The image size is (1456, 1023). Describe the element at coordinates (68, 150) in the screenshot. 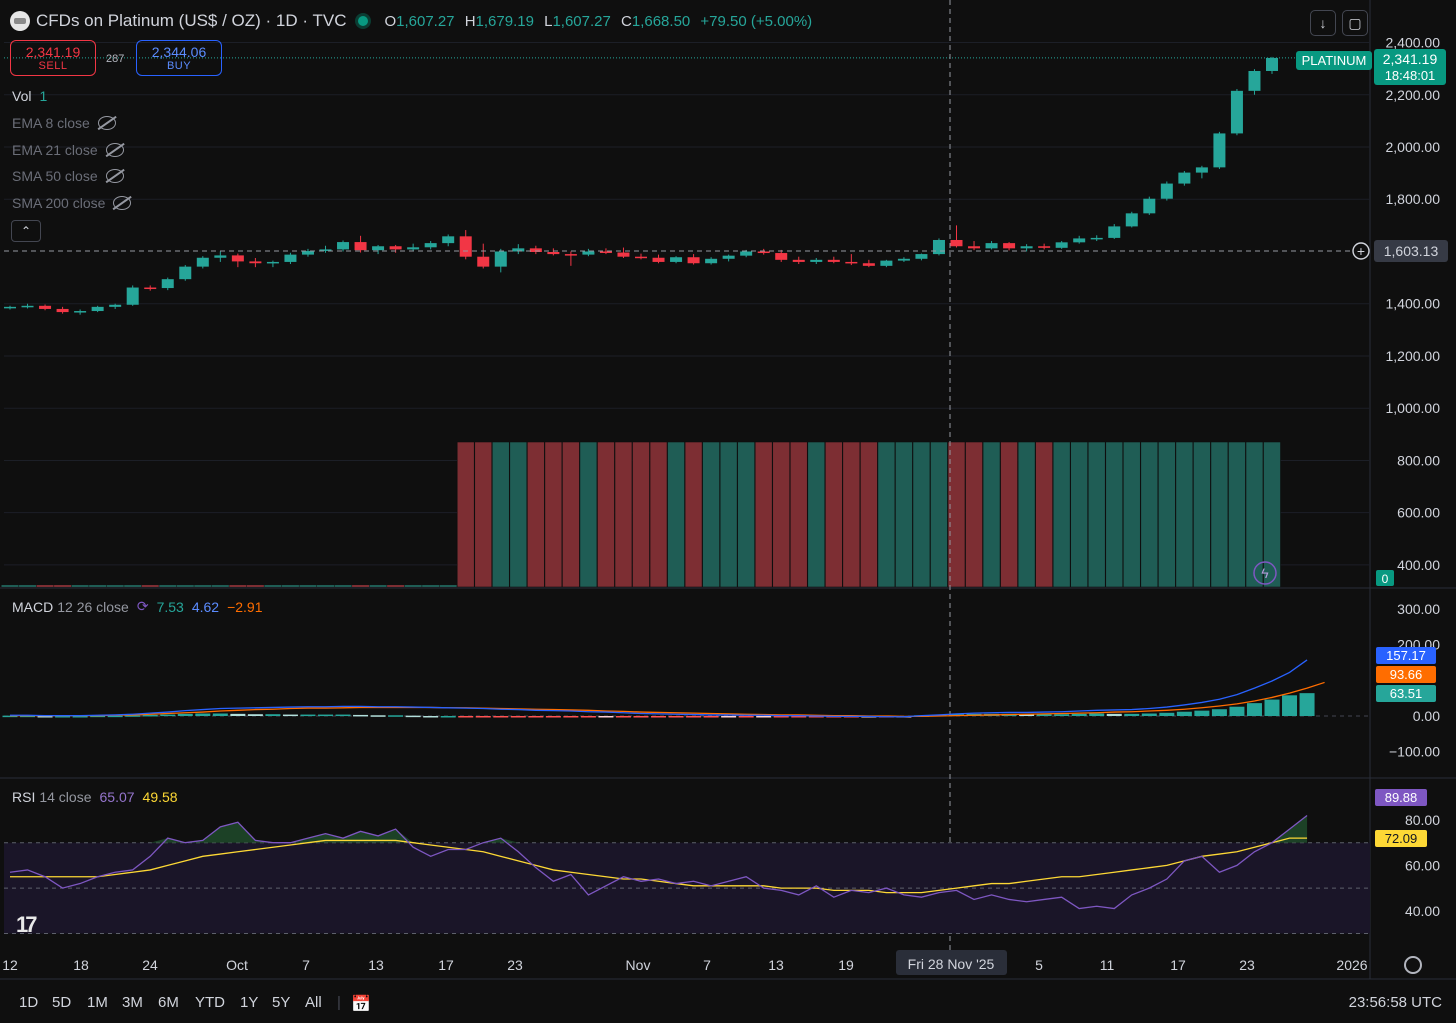

I see `ema21-legend: EMA 21 close` at that location.